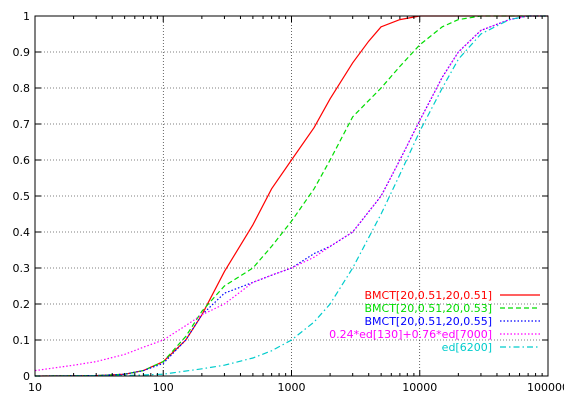 This screenshot has height=395, width=564. Describe the element at coordinates (429, 321) in the screenshot. I see `legend-label-3: BMCT[20,0.51,20,0.55]` at that location.